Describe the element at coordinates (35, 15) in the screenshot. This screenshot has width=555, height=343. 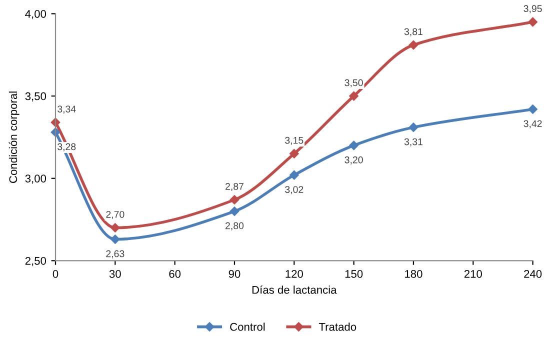
I see `y-tick-label: 4,00` at that location.